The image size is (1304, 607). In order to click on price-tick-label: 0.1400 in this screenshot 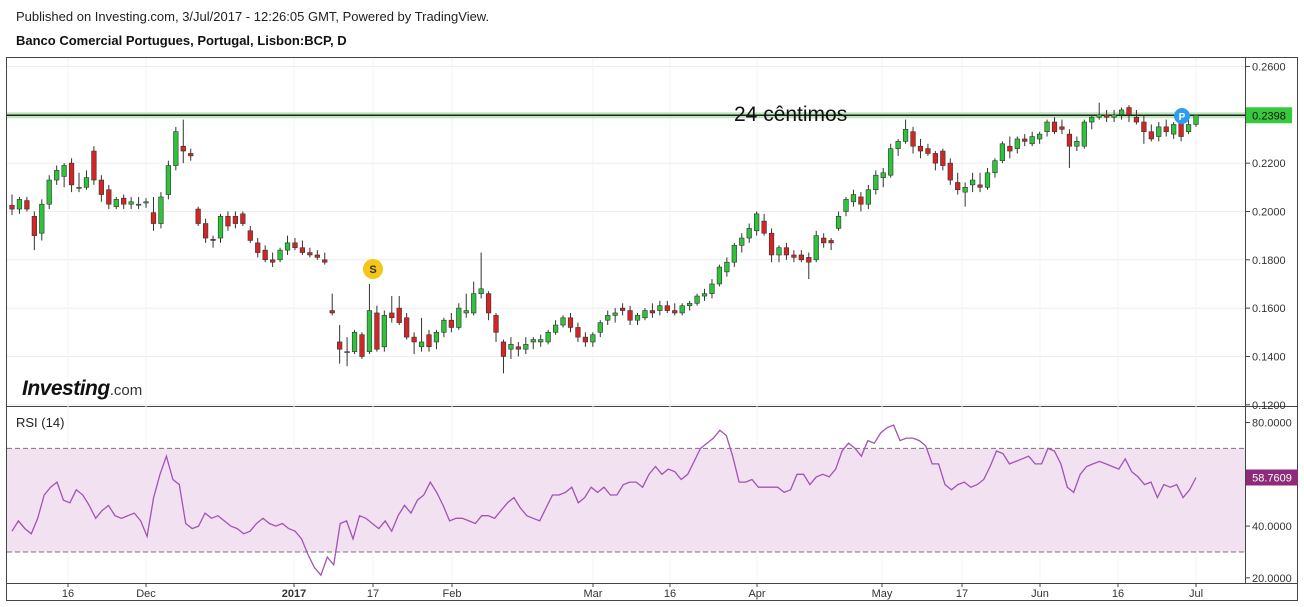, I will do `click(1269, 357)`.